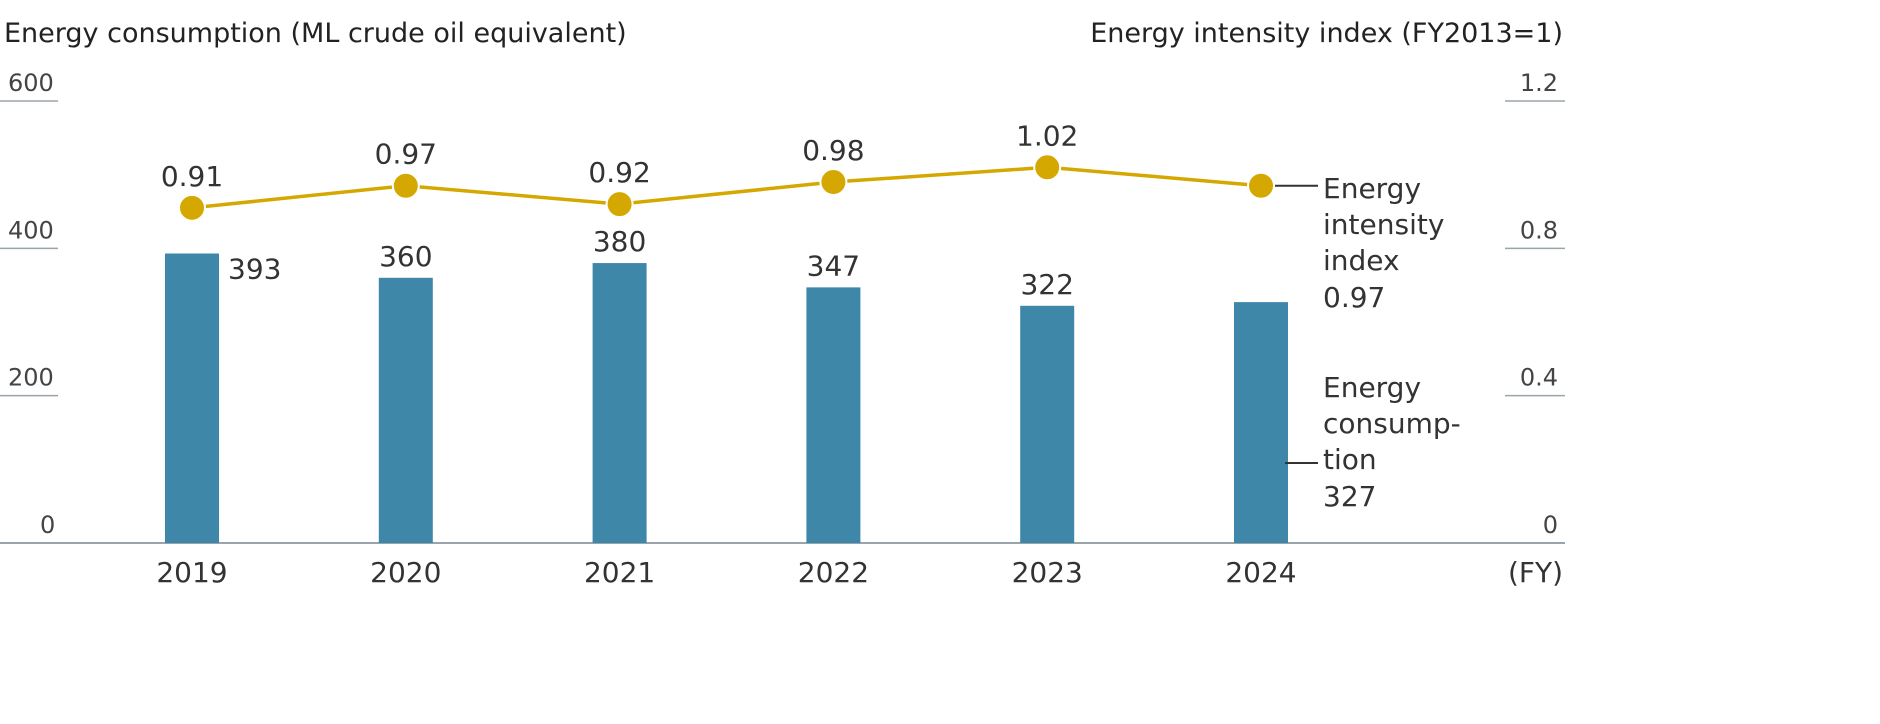 This screenshot has height=724, width=1880. I want to click on intensity-value-label: 0.92, so click(619, 172).